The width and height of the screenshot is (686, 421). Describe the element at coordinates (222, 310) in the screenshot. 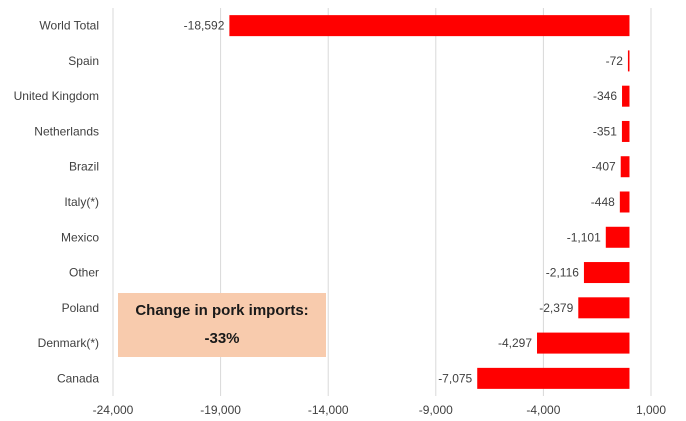

I see `annotation-title: Change in pork imports:` at that location.